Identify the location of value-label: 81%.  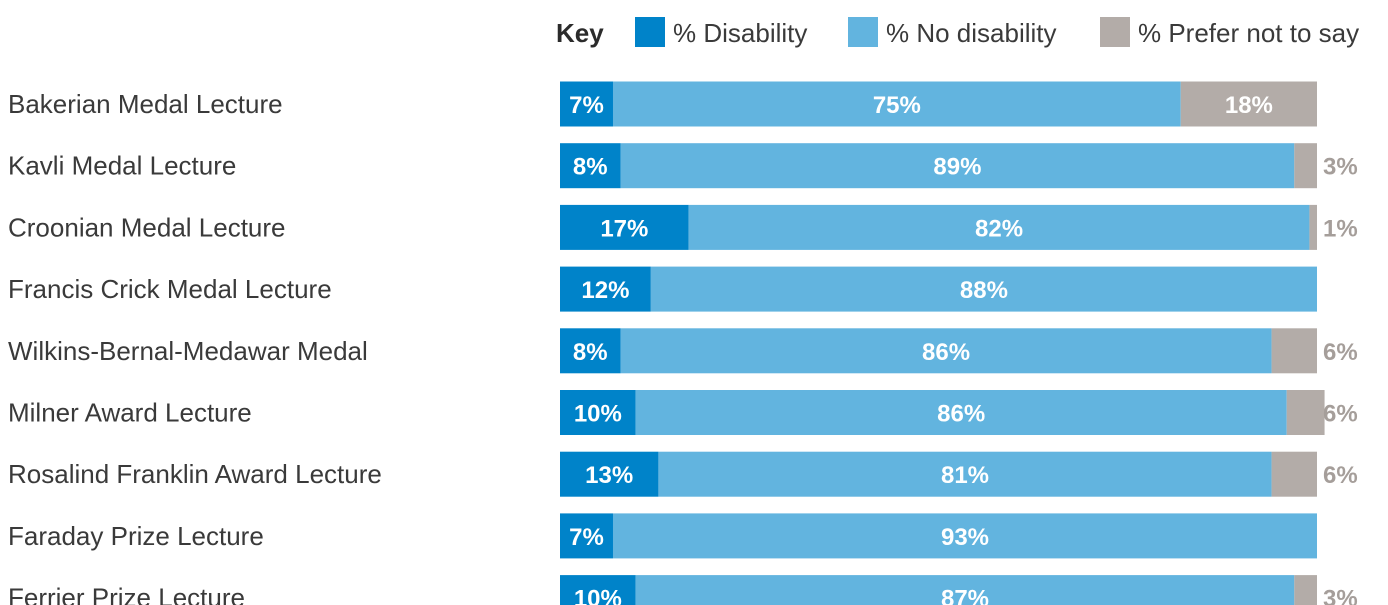
(965, 475).